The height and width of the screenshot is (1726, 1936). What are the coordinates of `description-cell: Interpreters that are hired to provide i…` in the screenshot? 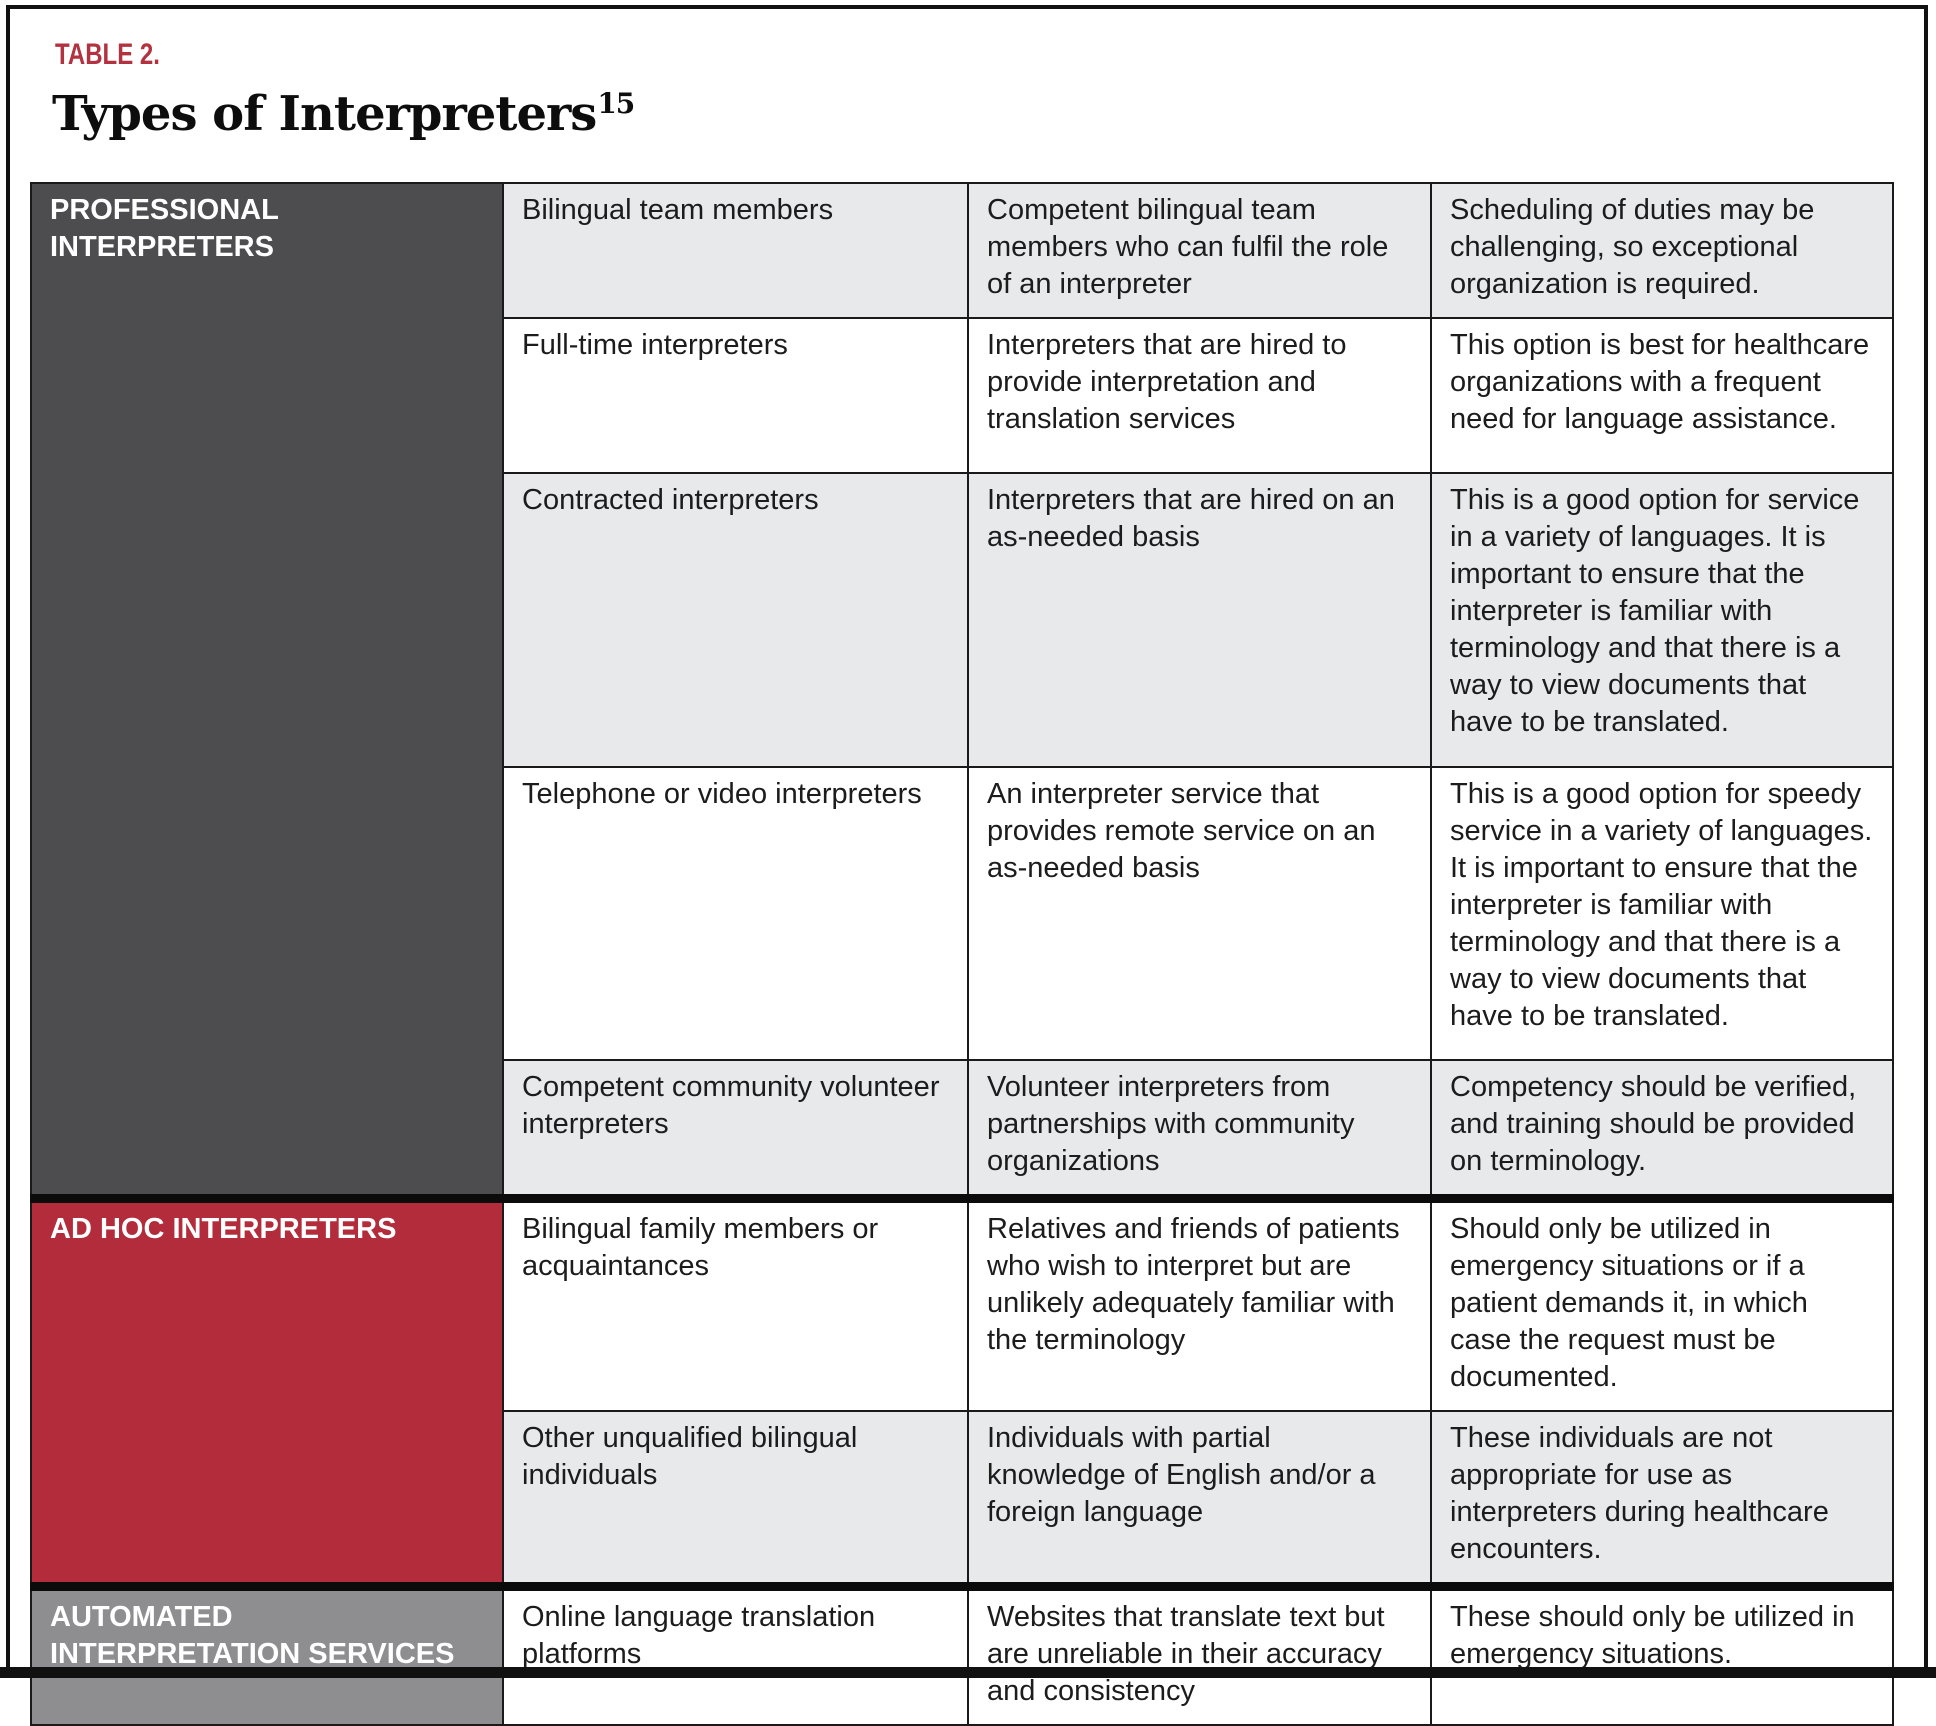 It's located at (1199, 395).